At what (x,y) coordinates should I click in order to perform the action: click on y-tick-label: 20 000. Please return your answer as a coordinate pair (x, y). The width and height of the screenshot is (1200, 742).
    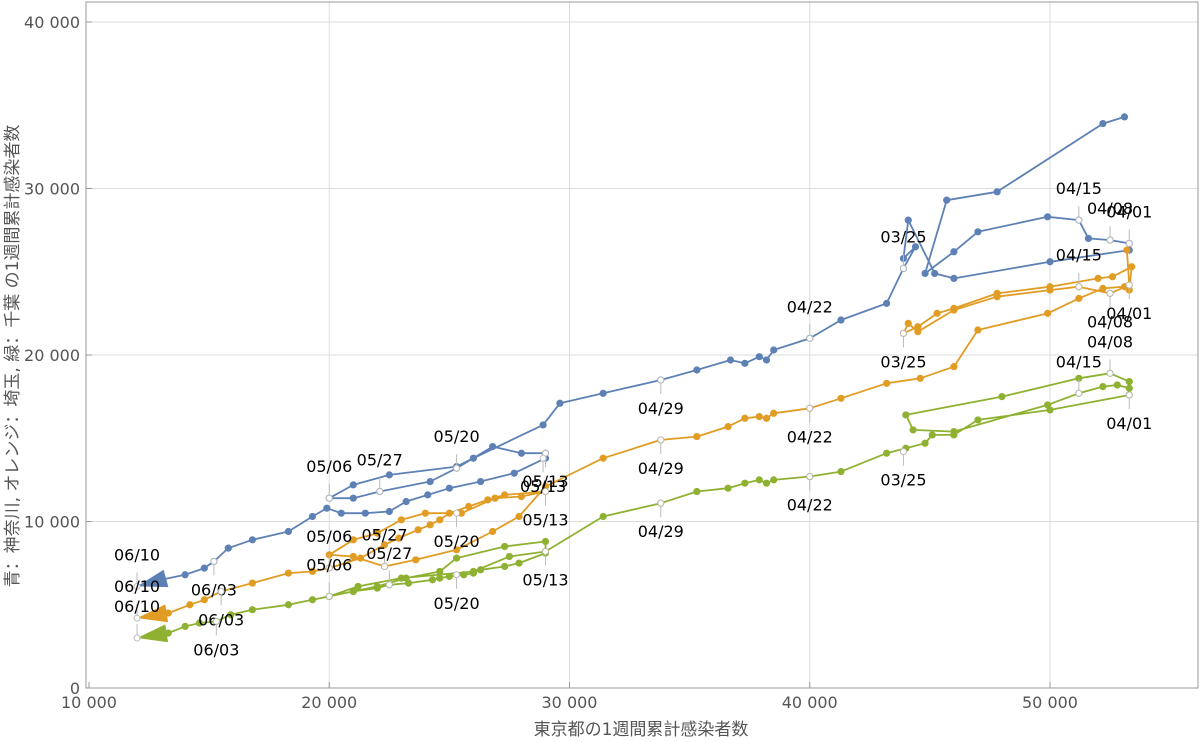
    Looking at the image, I should click on (52, 355).